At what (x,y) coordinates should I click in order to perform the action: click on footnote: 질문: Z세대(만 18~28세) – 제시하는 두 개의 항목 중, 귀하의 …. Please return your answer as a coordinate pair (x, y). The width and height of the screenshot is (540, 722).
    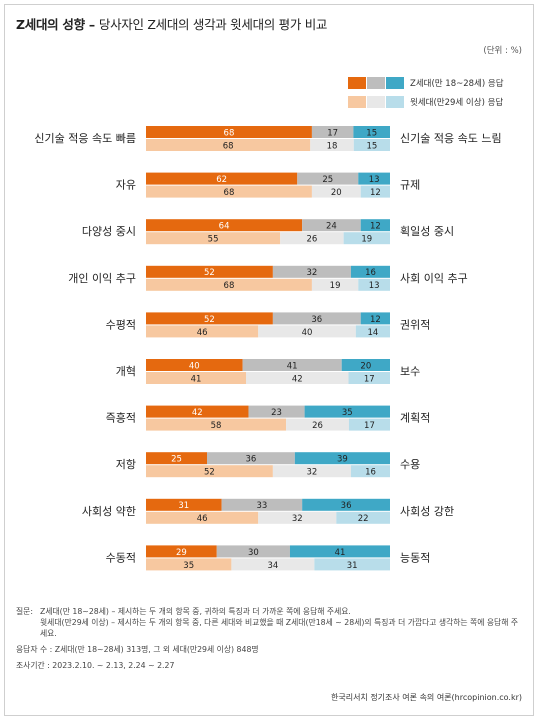
    Looking at the image, I should click on (270, 638).